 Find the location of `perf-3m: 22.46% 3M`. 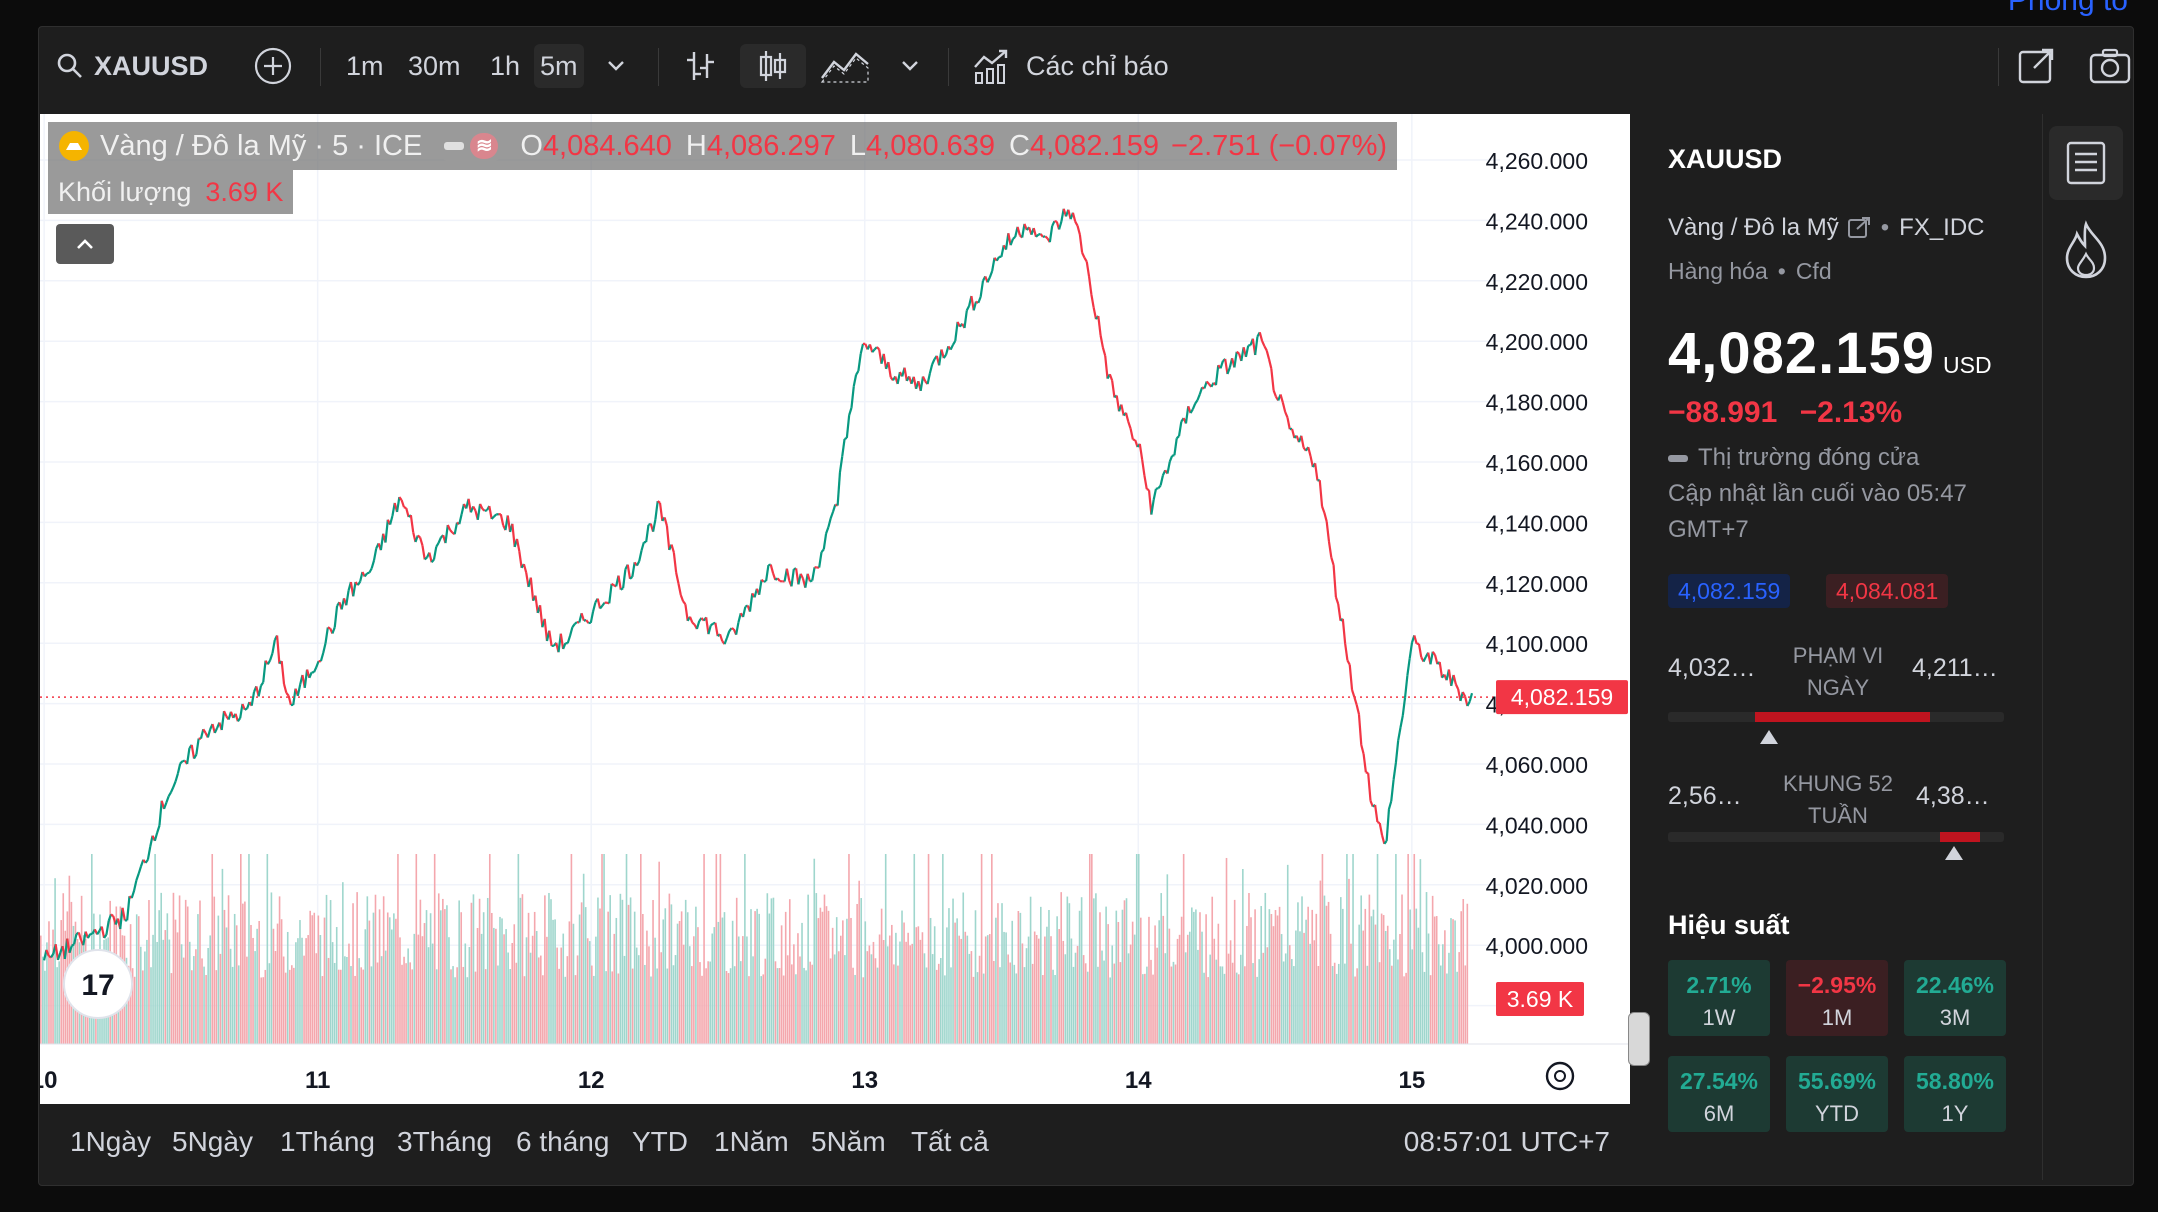

perf-3m: 22.46% 3M is located at coordinates (1955, 998).